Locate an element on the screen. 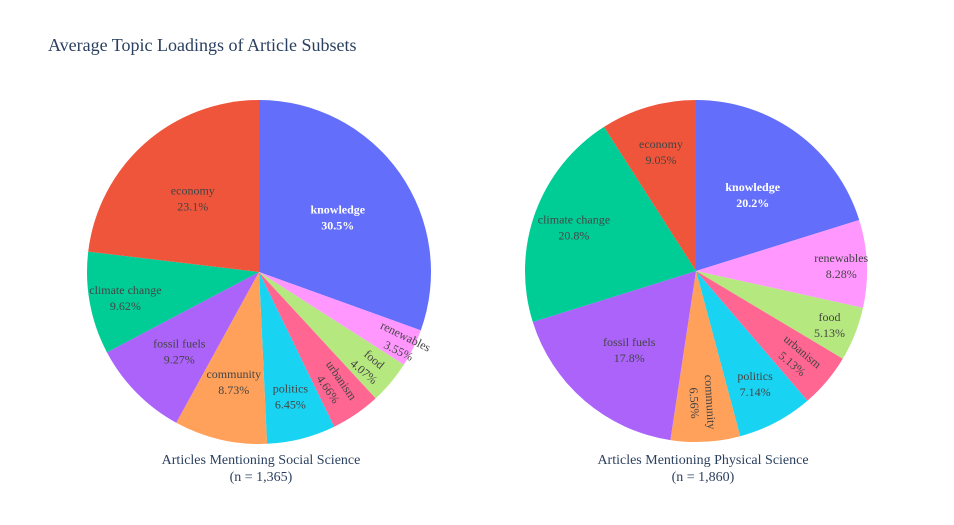 This screenshot has width=954, height=525. slice-label-percent: 9.05% is located at coordinates (661, 160).